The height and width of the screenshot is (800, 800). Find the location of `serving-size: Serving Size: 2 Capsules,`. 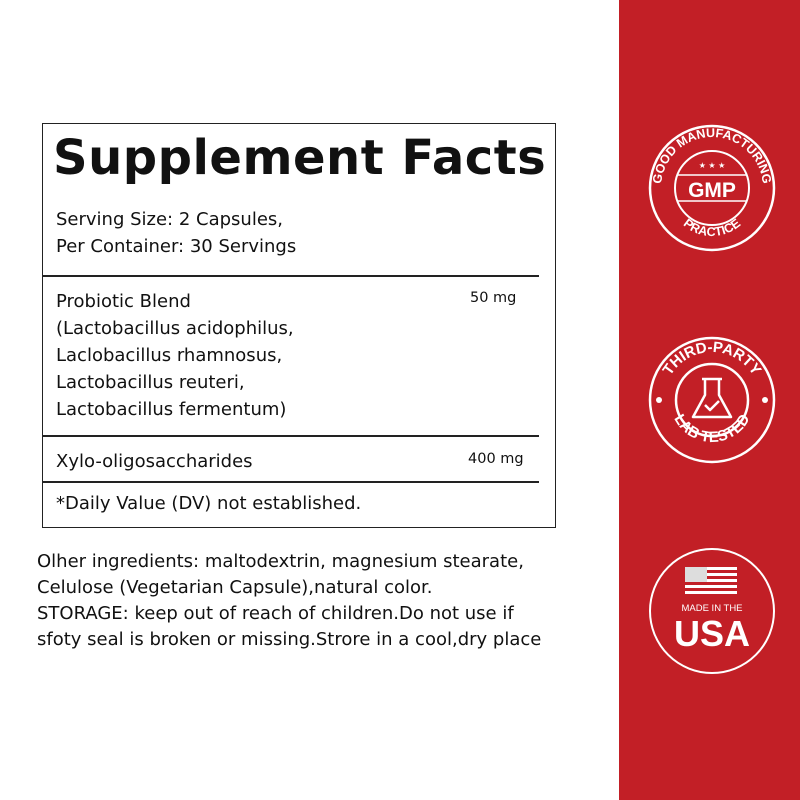

serving-size: Serving Size: 2 Capsules, is located at coordinates (170, 219).